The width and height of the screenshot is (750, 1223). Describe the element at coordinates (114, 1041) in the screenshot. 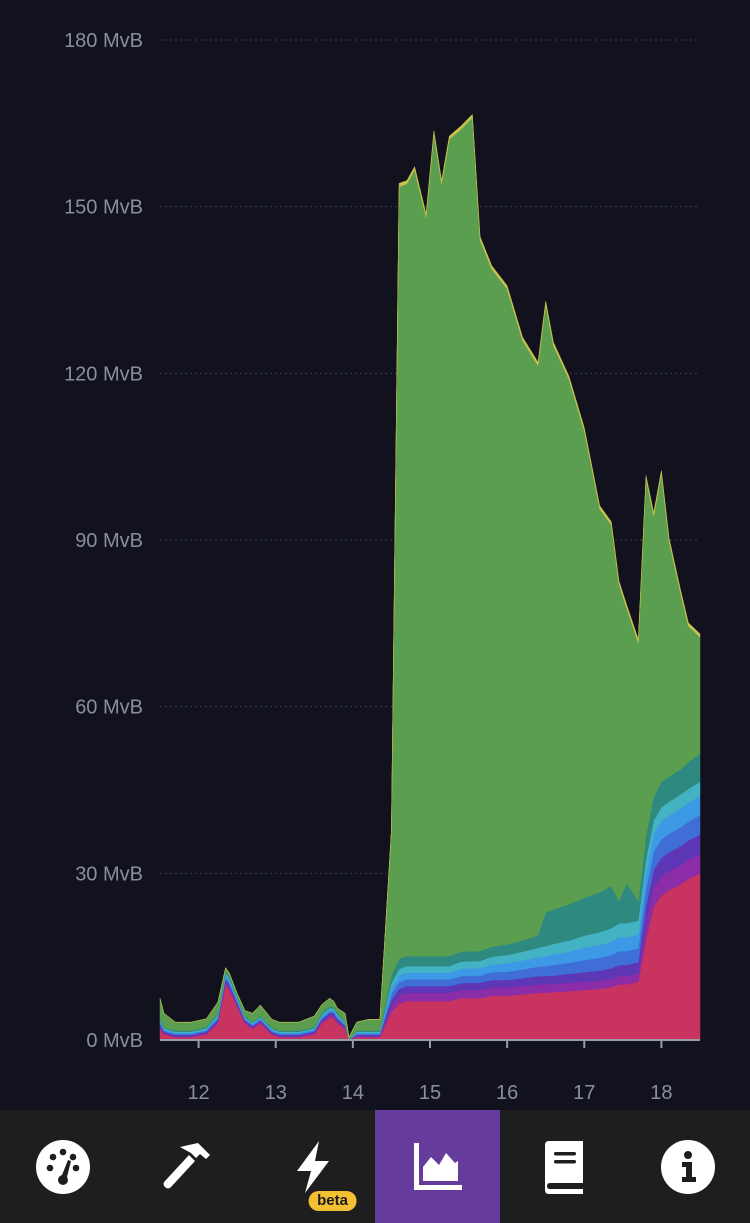

I see `y-tick-label: 0 MvB` at that location.